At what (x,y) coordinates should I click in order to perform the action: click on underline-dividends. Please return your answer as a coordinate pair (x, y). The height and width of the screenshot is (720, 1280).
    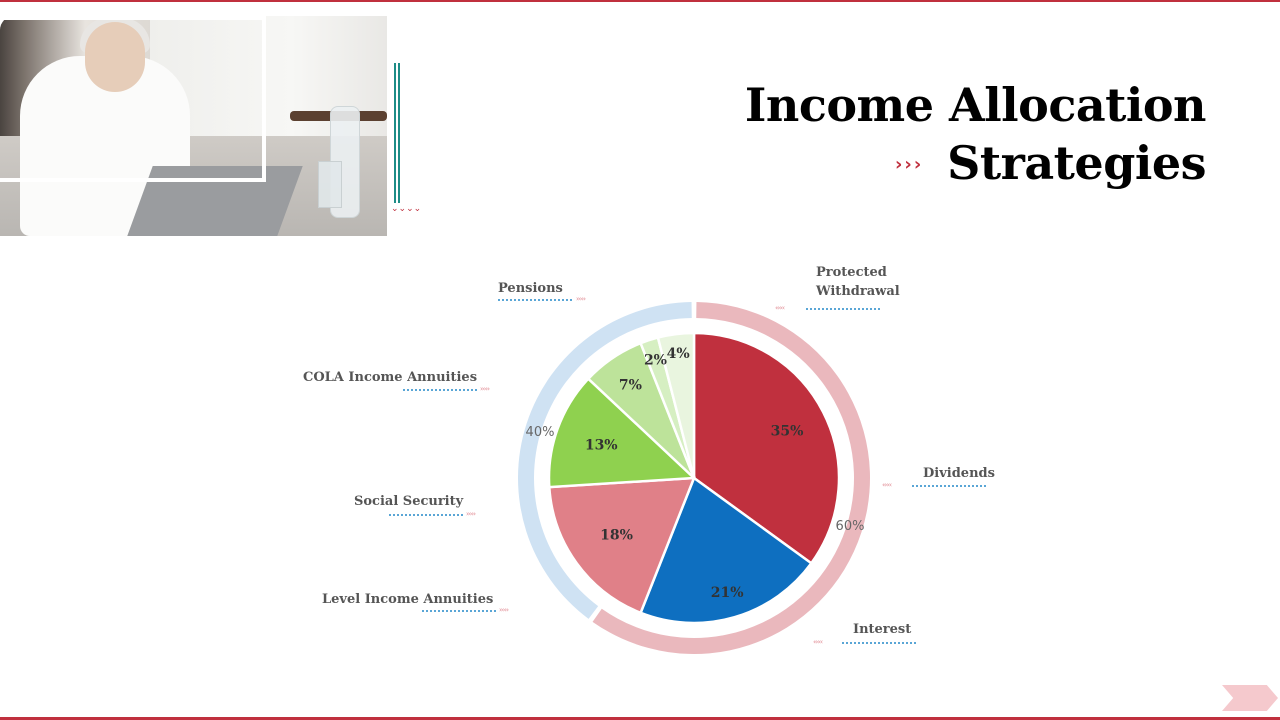
    Looking at the image, I should click on (949, 486).